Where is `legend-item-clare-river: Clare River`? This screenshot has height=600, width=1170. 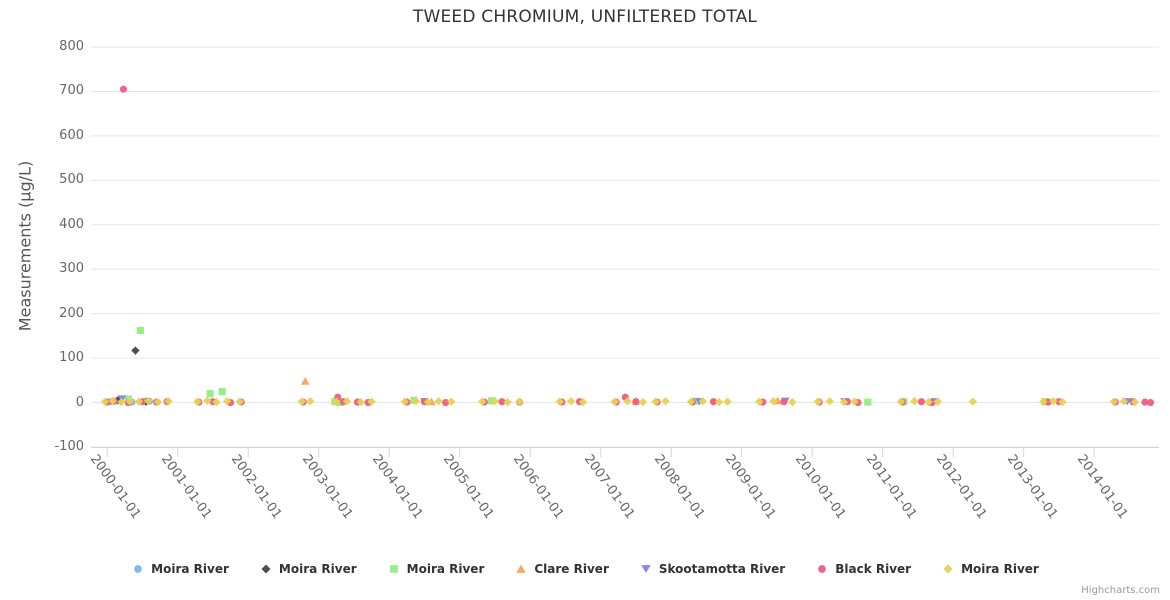 legend-item-clare-river: Clare River is located at coordinates (561, 569).